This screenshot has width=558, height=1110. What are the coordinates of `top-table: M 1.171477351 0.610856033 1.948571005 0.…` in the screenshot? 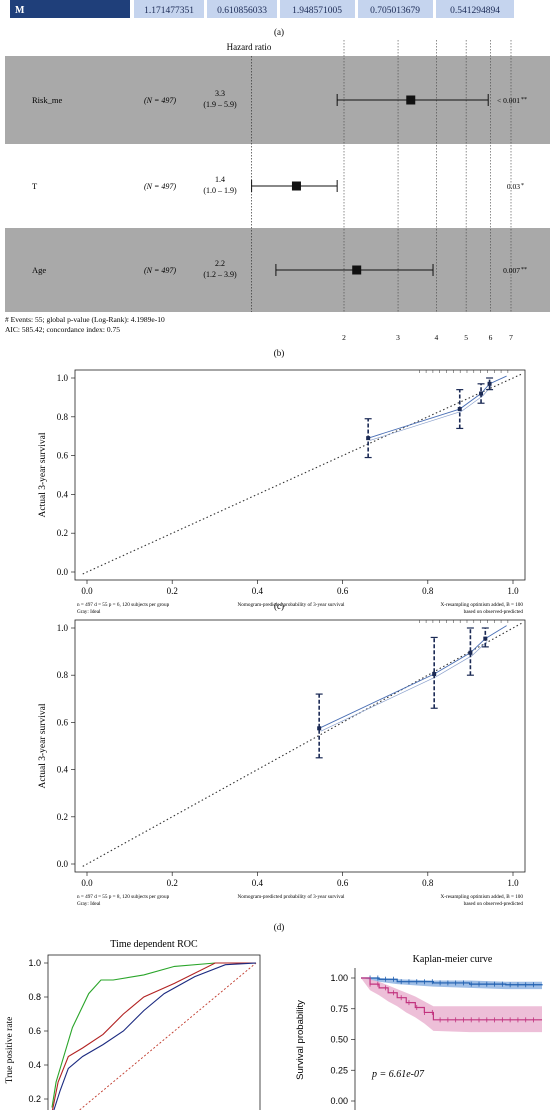 It's located at (279, 9).